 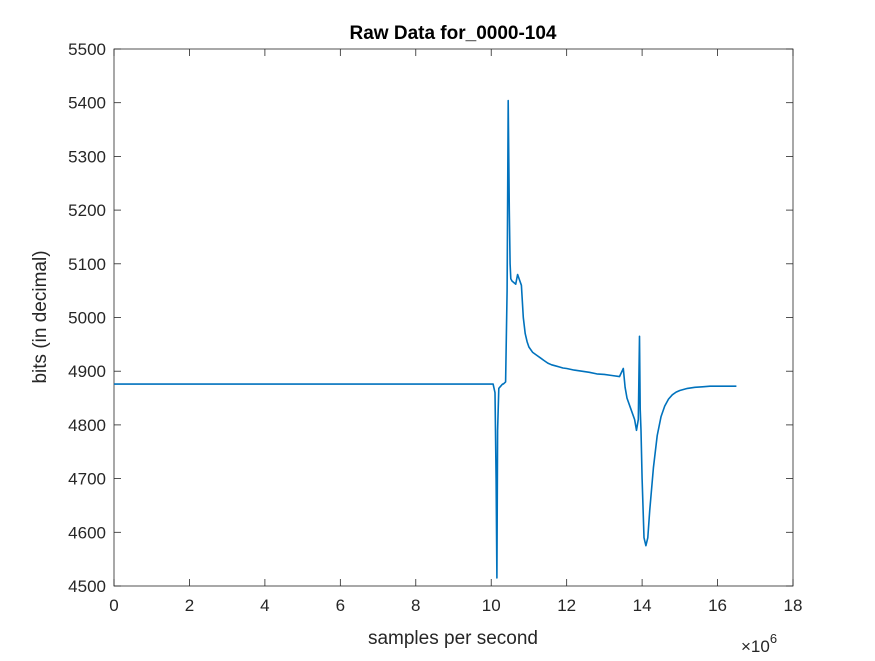 I want to click on x-tick-label: 2, so click(x=189, y=605).